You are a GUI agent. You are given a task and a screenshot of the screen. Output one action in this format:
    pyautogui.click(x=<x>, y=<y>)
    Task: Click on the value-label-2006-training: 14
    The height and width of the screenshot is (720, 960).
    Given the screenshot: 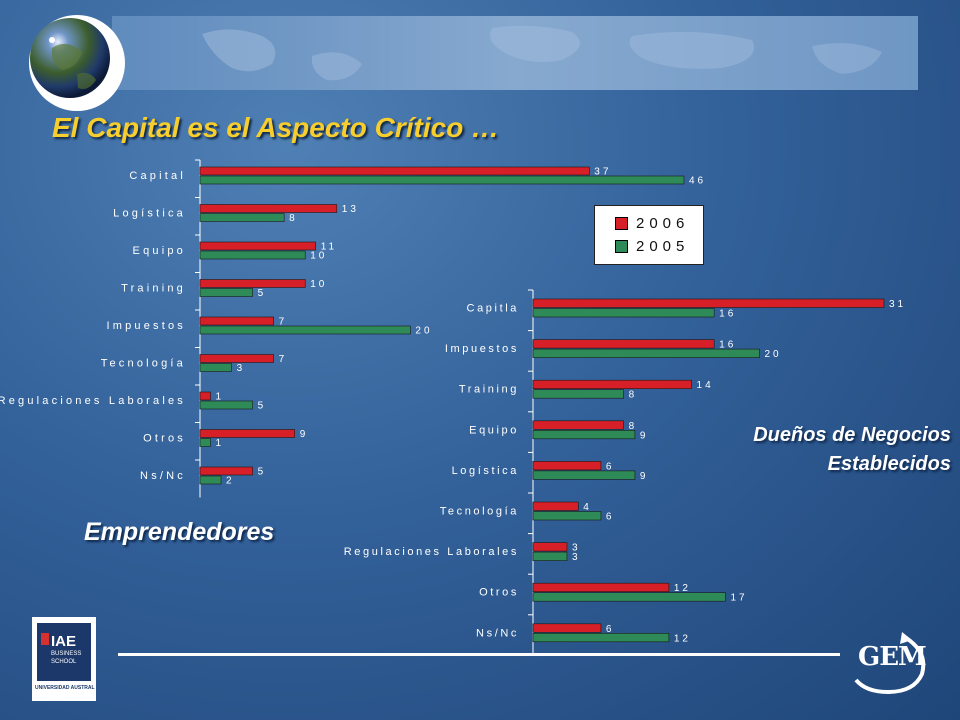 What is the action you would take?
    pyautogui.click(x=705, y=385)
    